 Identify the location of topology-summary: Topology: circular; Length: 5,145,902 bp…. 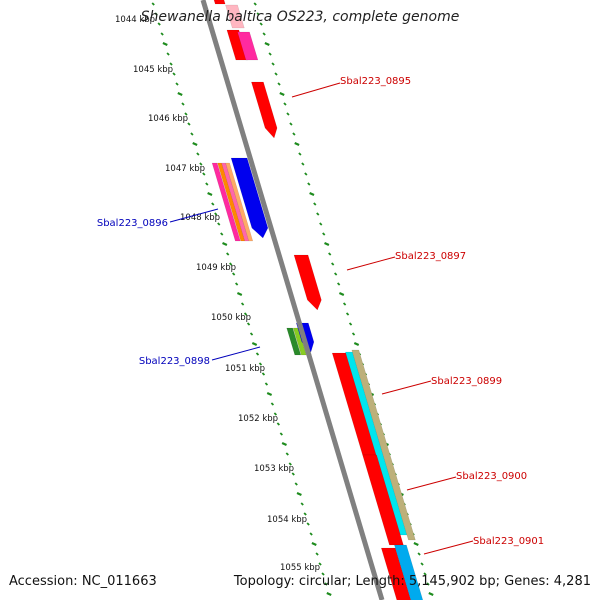
(412, 581).